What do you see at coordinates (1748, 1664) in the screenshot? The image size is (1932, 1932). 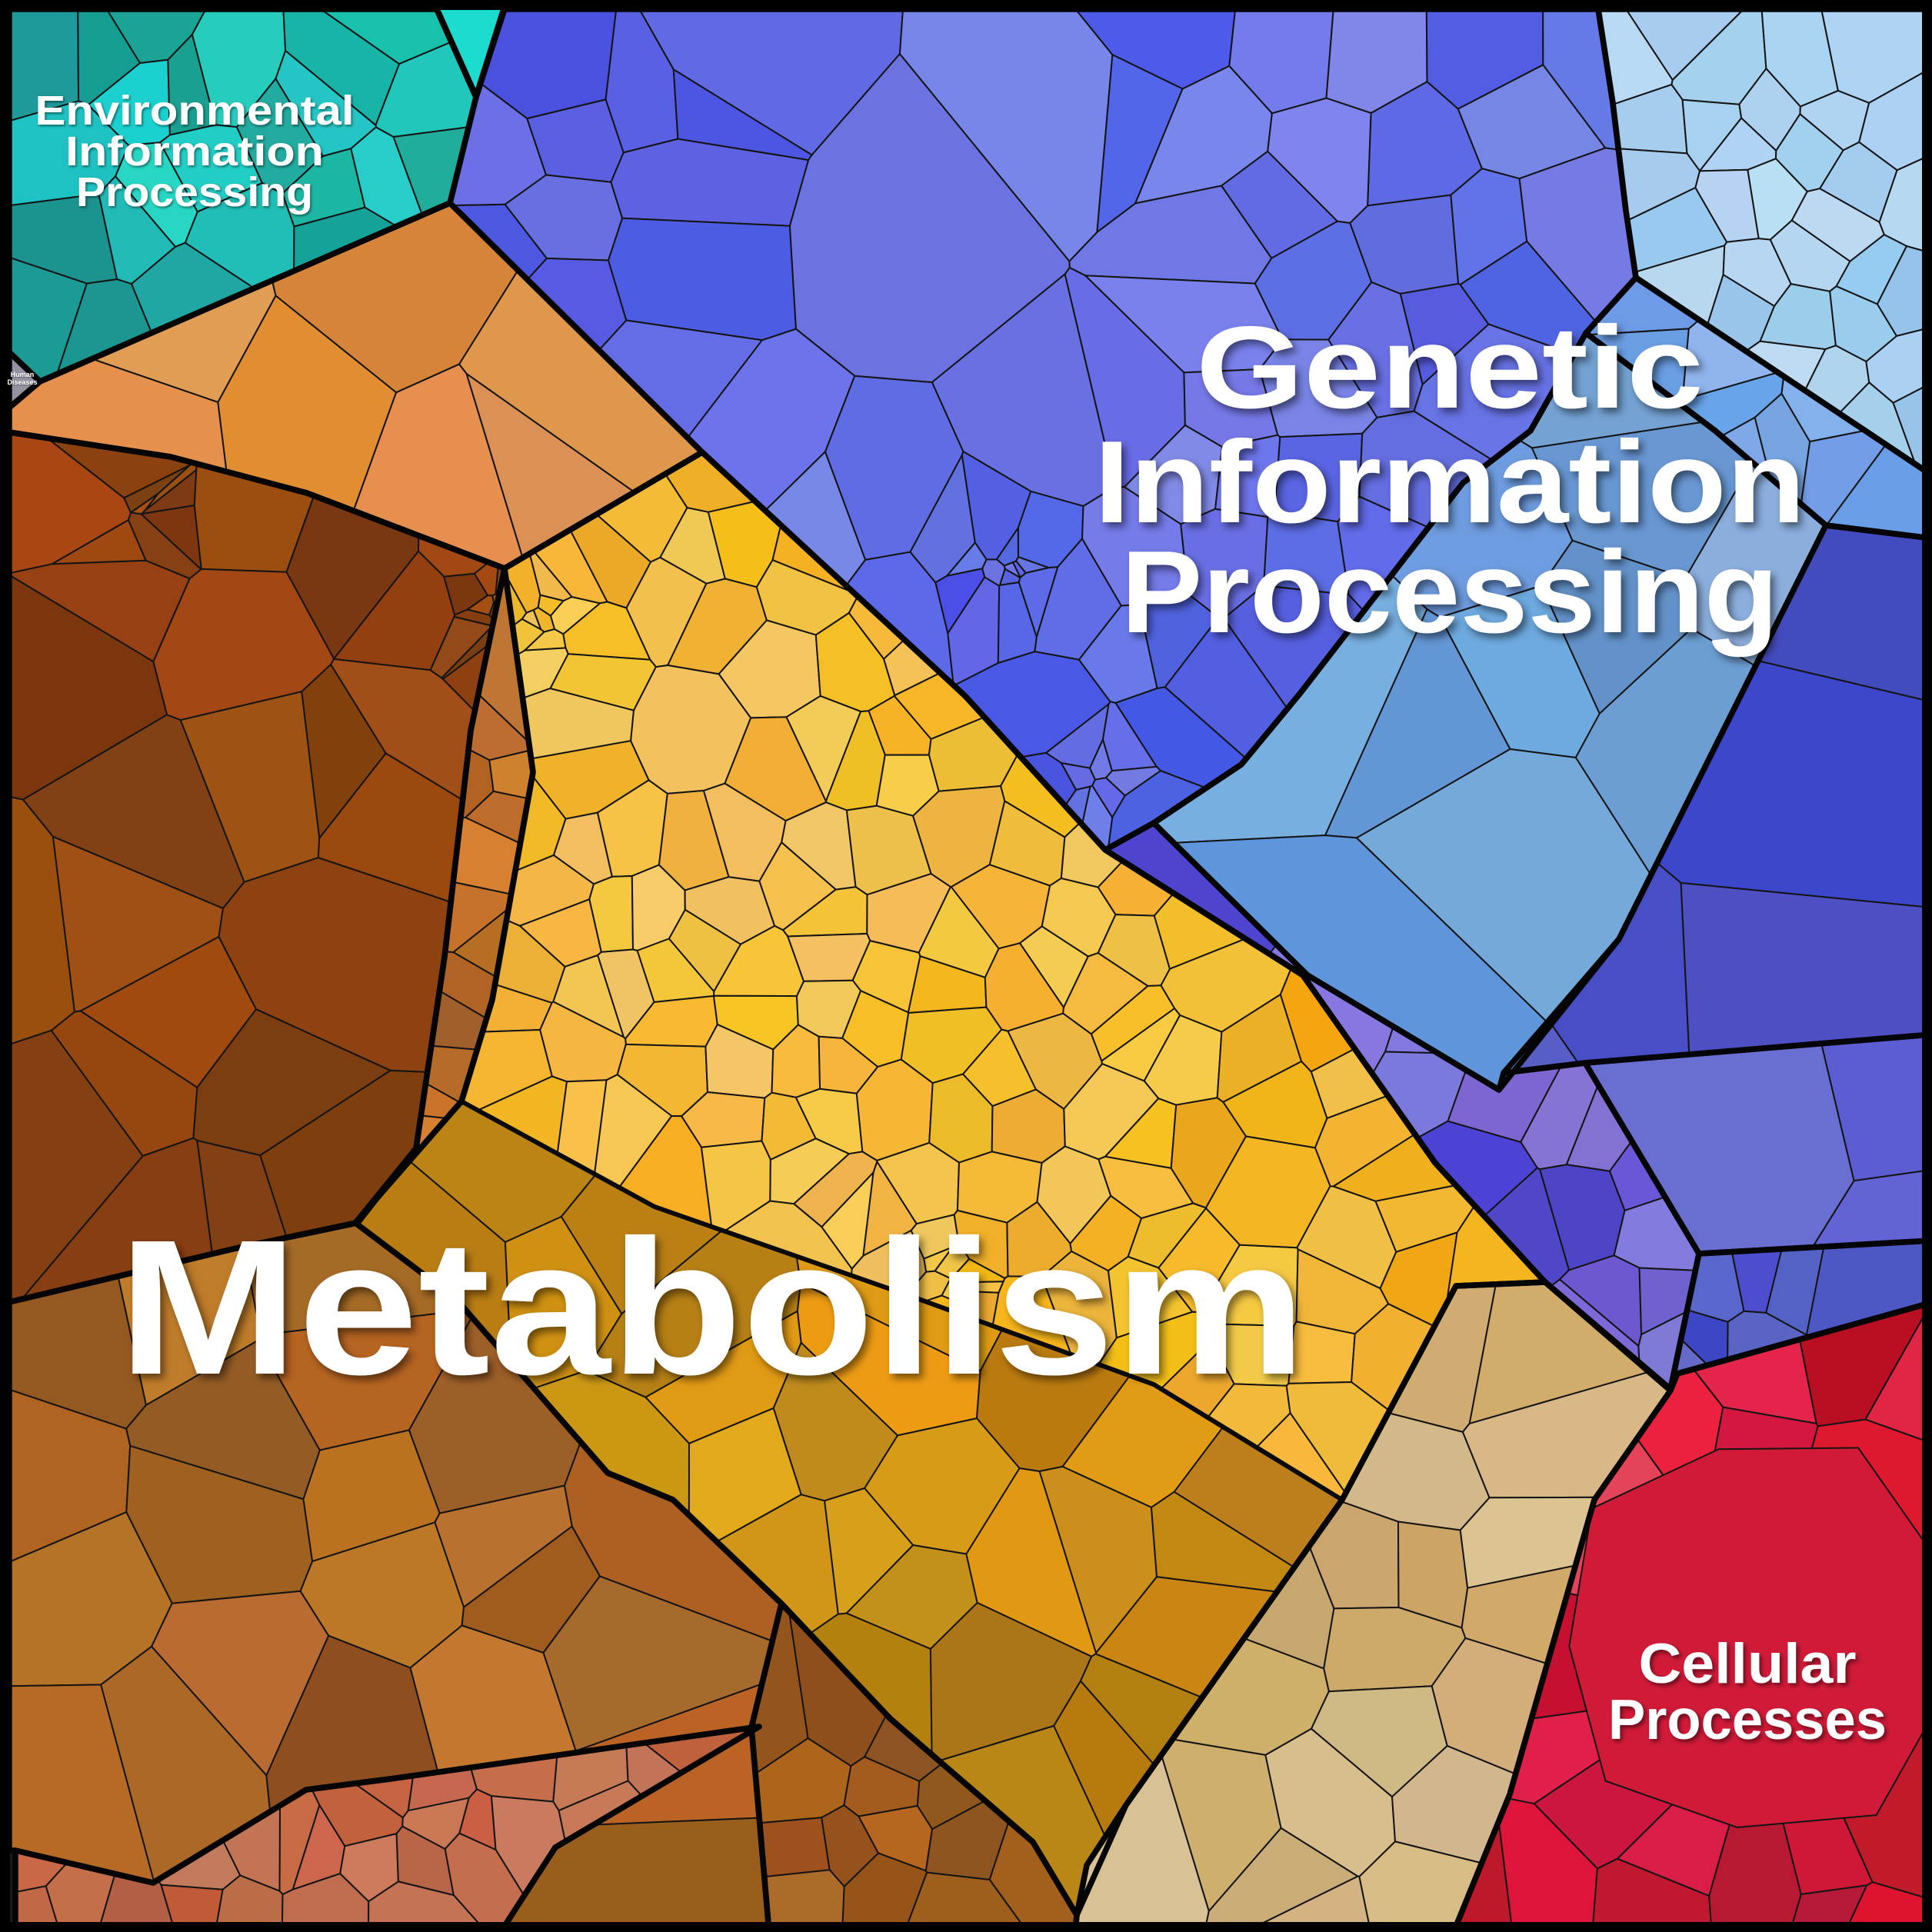 I see `svg-text: Cellular` at bounding box center [1748, 1664].